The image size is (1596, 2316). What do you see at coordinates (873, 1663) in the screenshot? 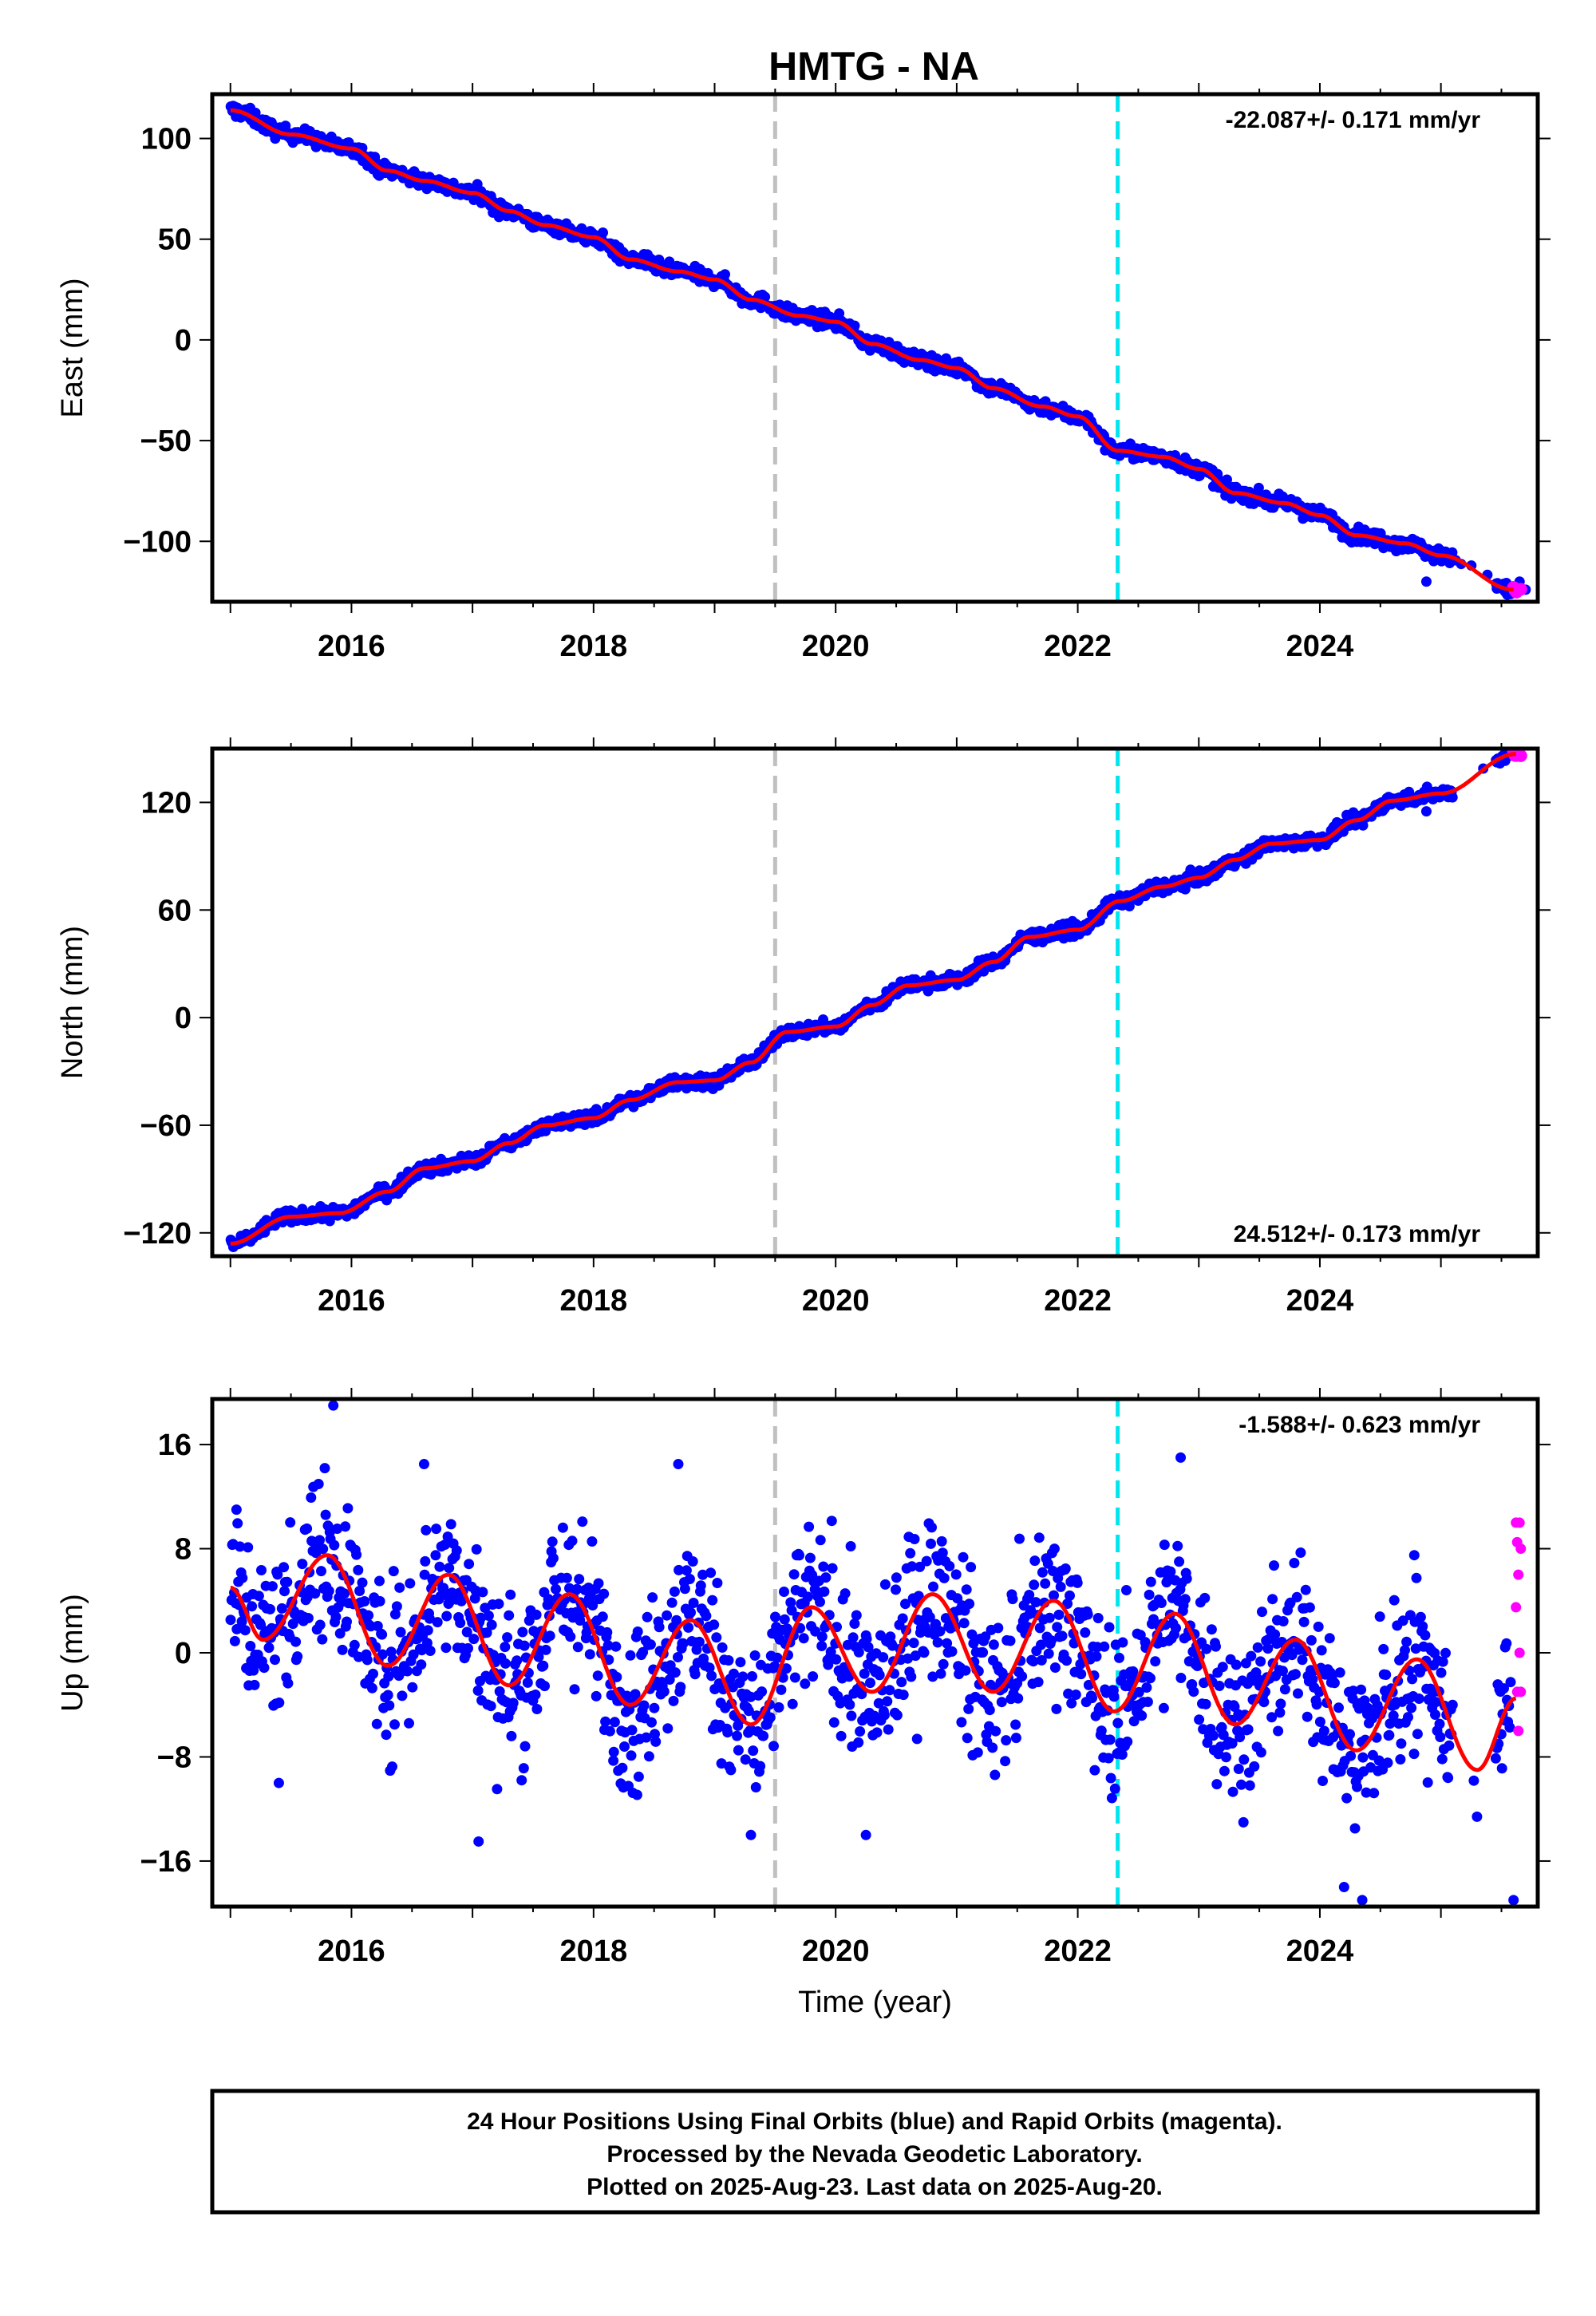
I see `model-fit-curve` at bounding box center [873, 1663].